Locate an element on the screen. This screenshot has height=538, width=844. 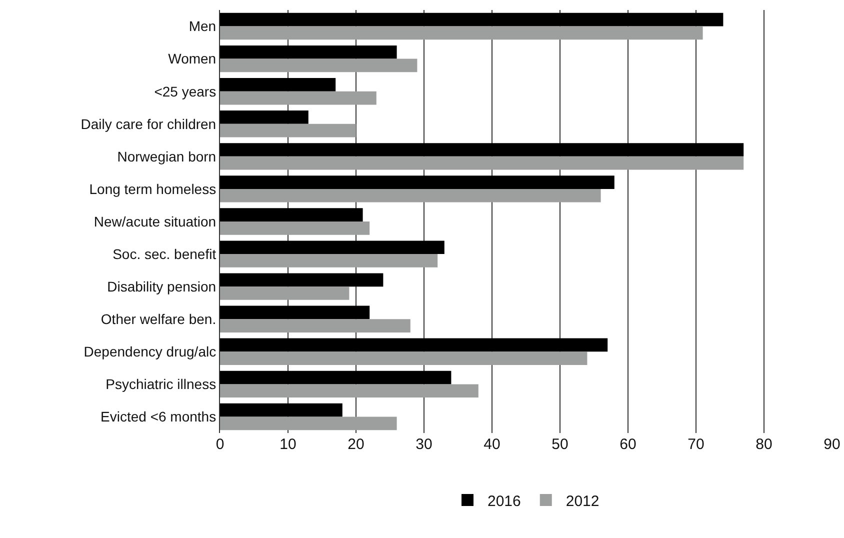
y-tick-label: New/acute situation is located at coordinates (155, 221).